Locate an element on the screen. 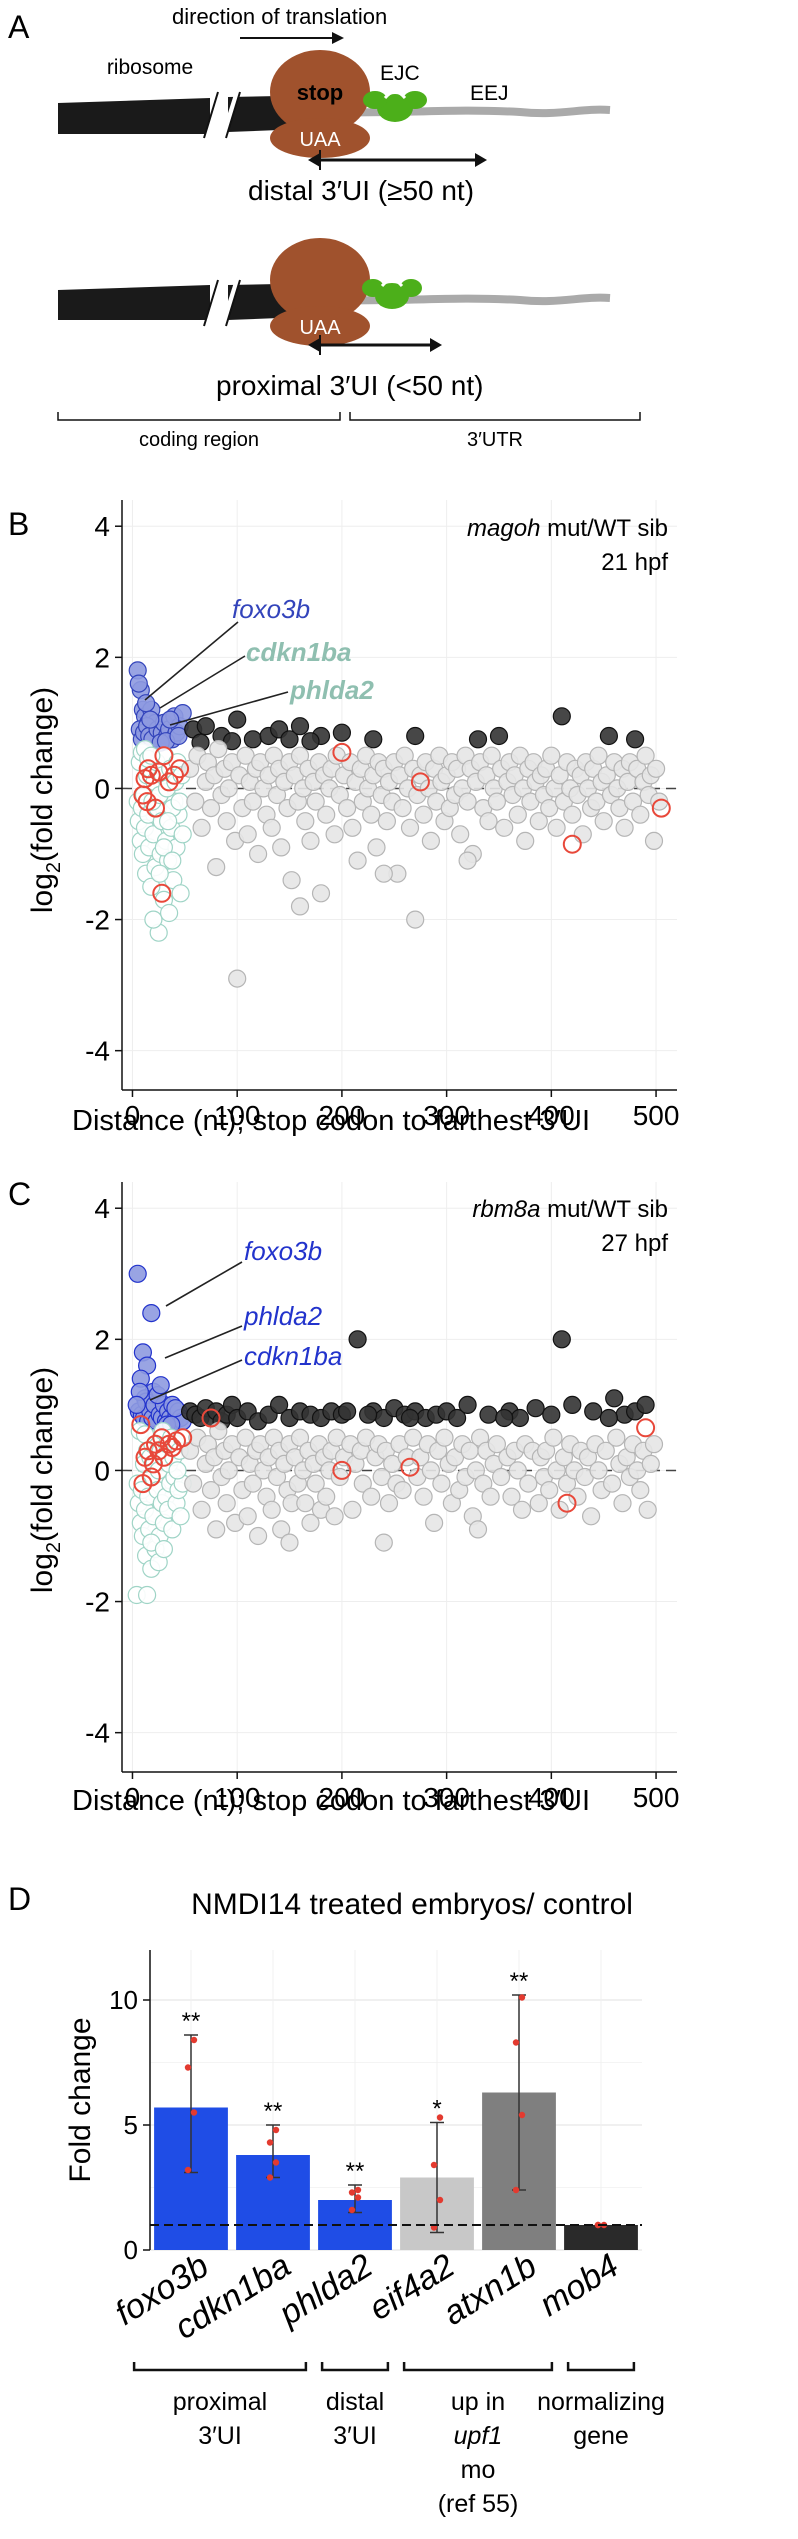  group-label-1-1: 3′UI is located at coordinates (355, 2436).